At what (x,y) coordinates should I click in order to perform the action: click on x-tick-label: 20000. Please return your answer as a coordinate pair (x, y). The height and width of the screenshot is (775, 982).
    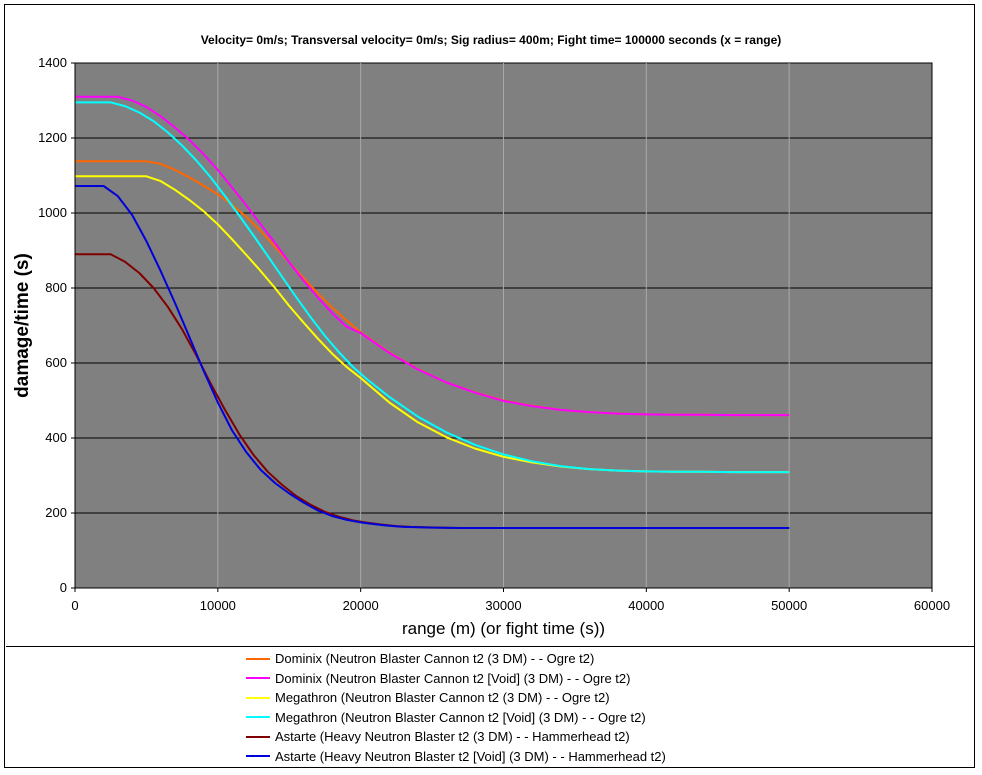
    Looking at the image, I should click on (361, 605).